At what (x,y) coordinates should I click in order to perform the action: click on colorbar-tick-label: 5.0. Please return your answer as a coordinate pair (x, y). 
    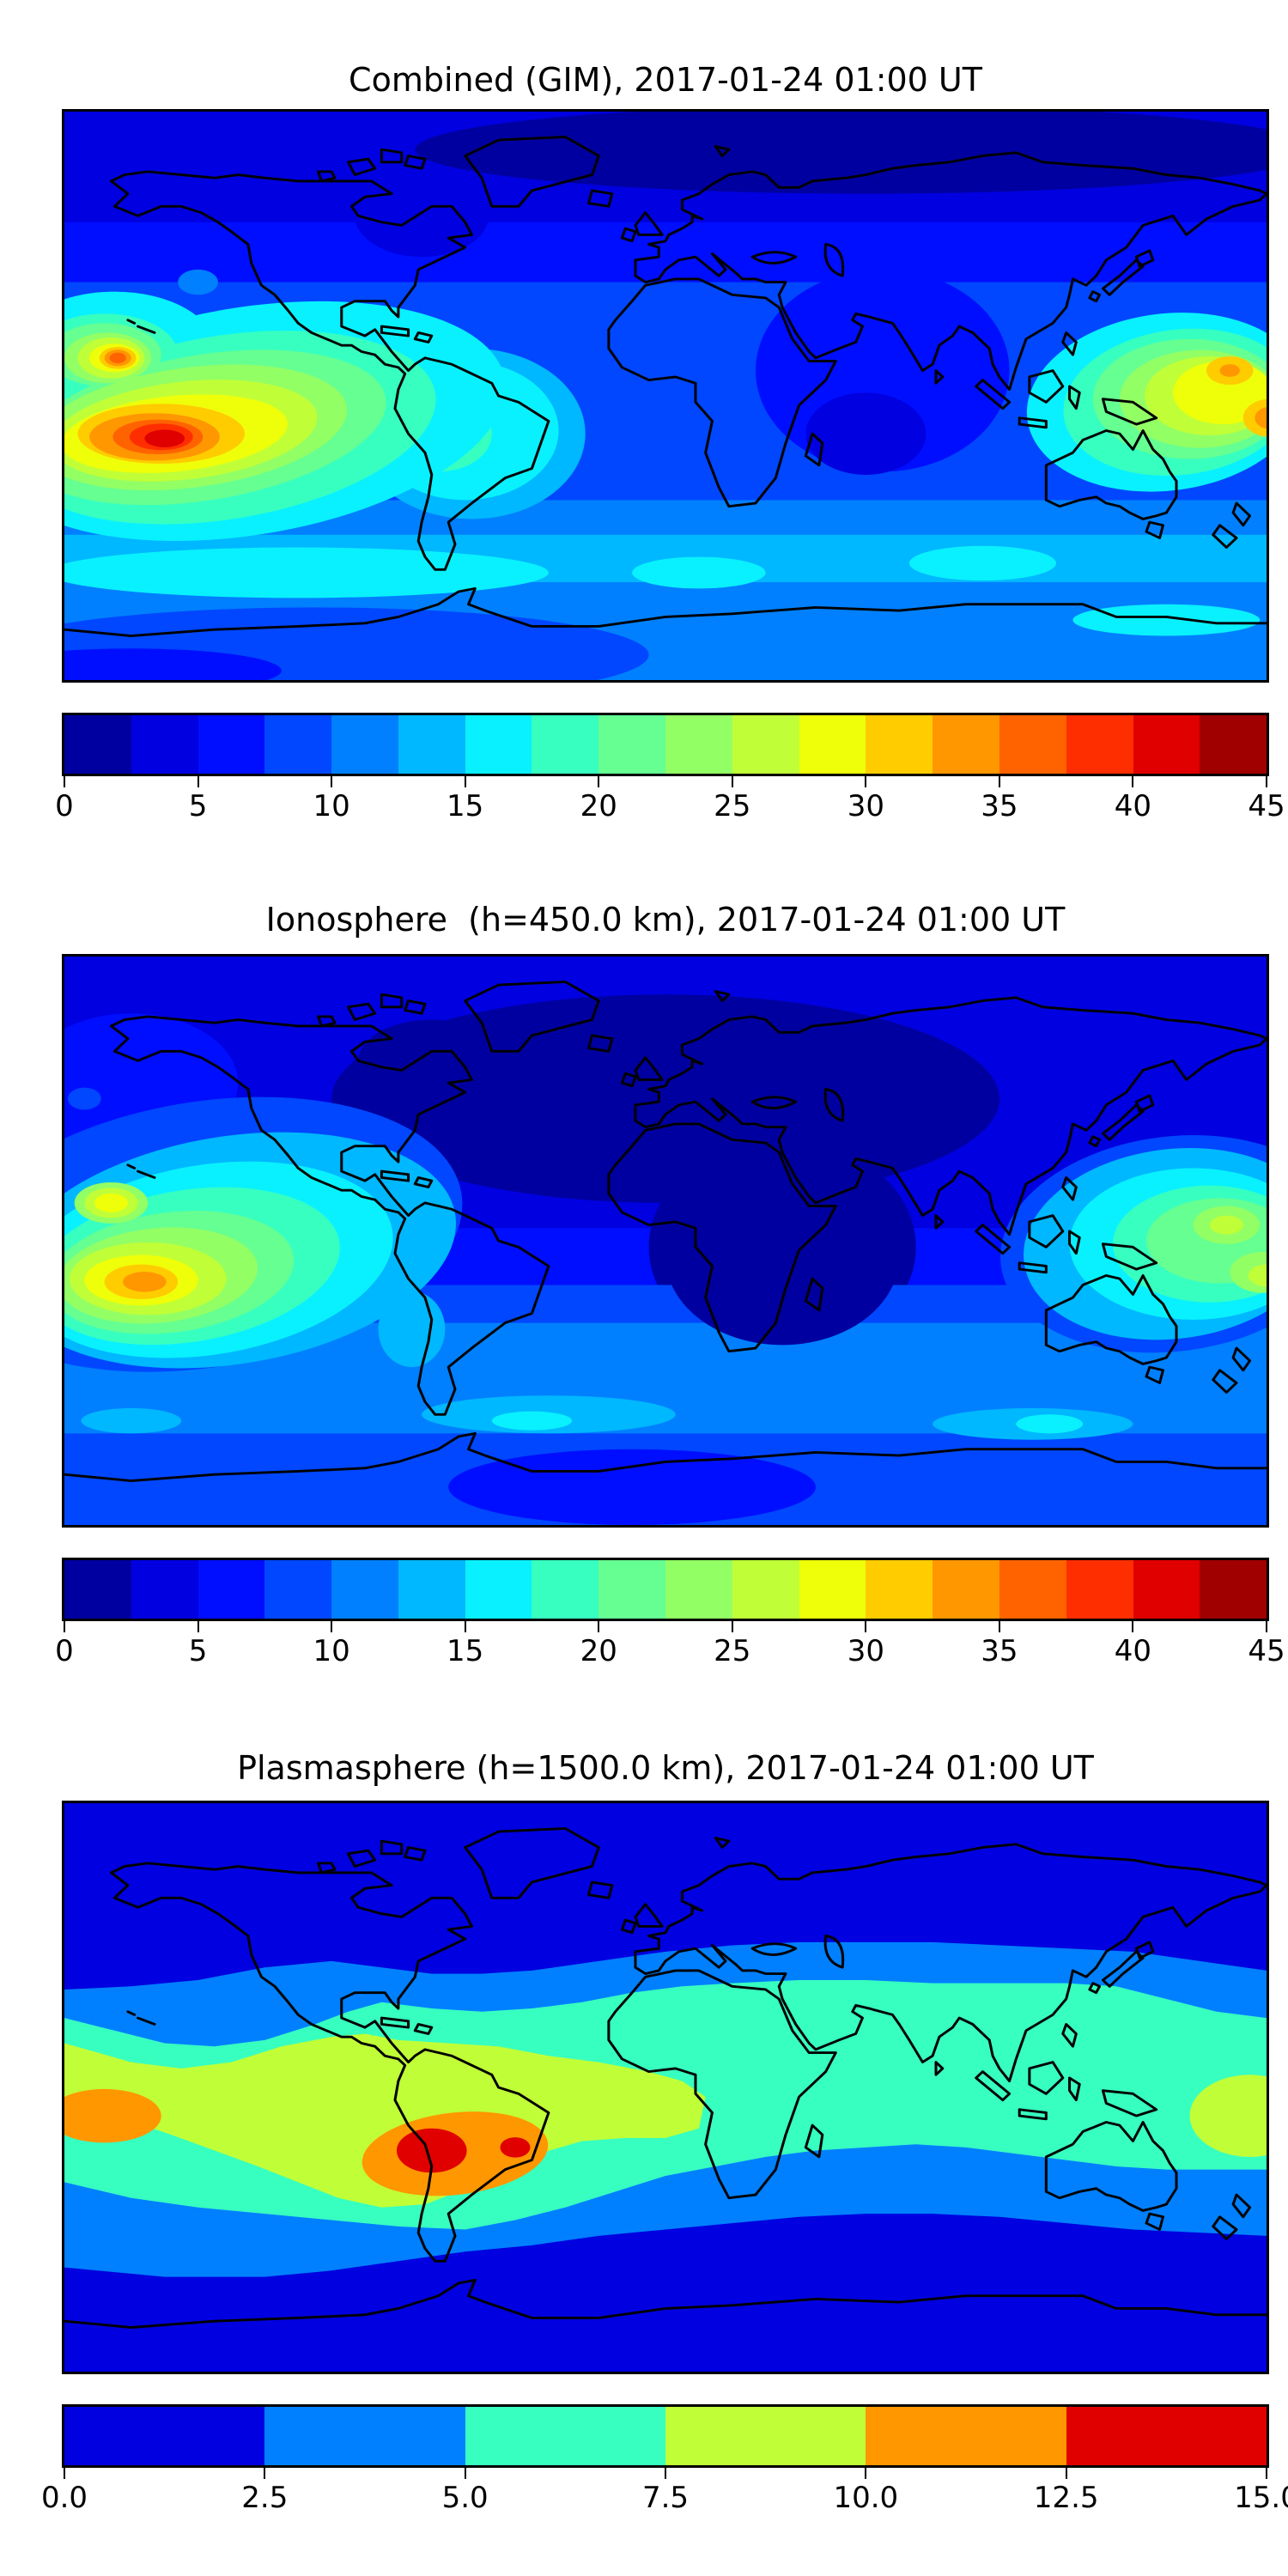
    Looking at the image, I should click on (465, 2498).